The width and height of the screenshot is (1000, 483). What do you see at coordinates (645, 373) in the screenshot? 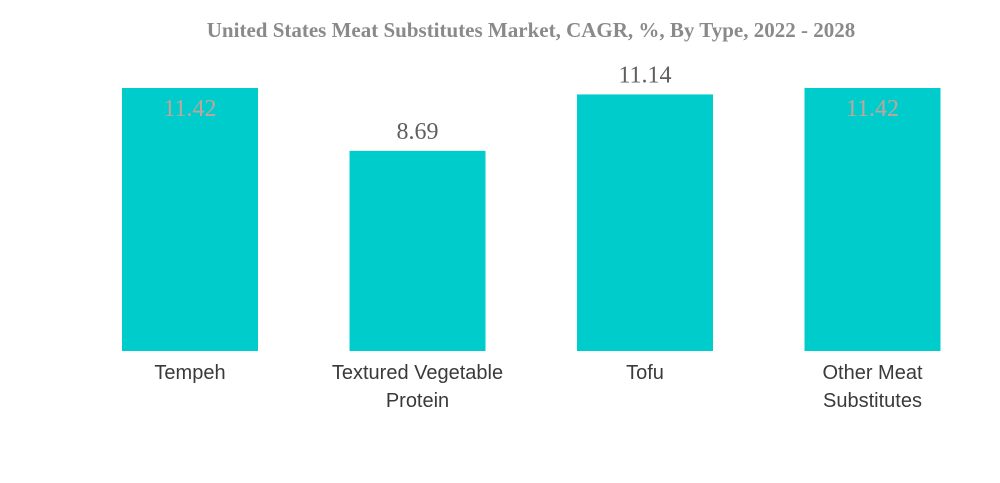
I see `category-label-2: Tofu` at bounding box center [645, 373].